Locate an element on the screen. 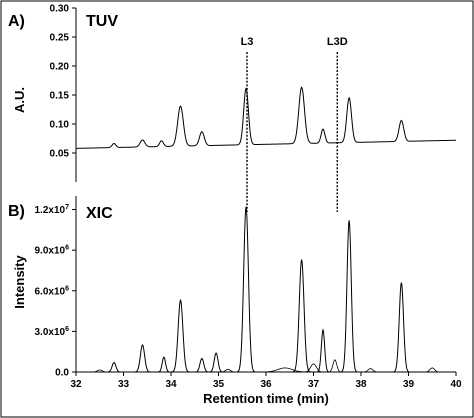 This screenshot has height=418, width=474. panel-a-y-tick-label: 0.15 is located at coordinates (60, 96).